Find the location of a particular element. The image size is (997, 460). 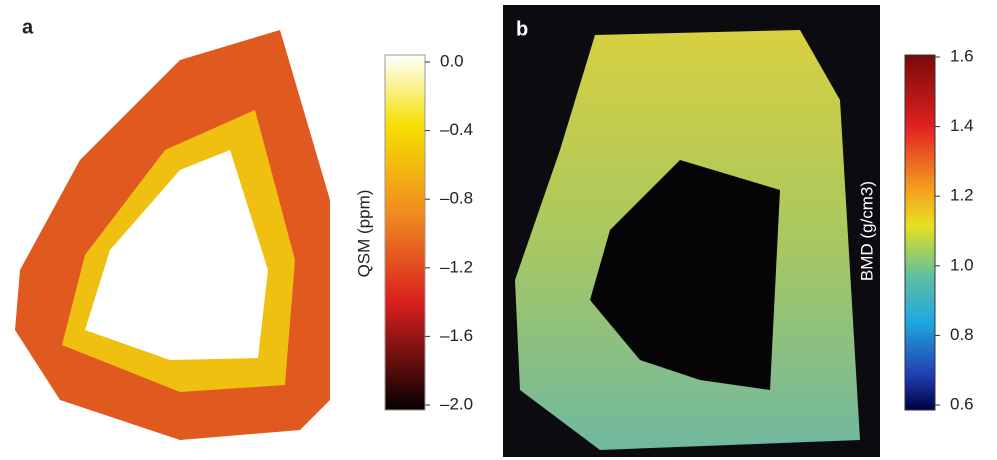

tick-label: 1.4 is located at coordinates (962, 125).